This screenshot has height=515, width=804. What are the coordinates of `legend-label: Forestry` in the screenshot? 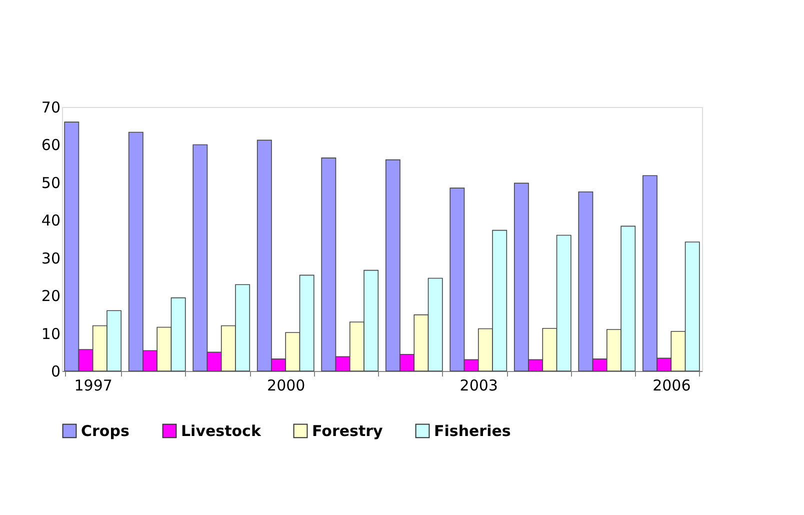 It's located at (348, 431).